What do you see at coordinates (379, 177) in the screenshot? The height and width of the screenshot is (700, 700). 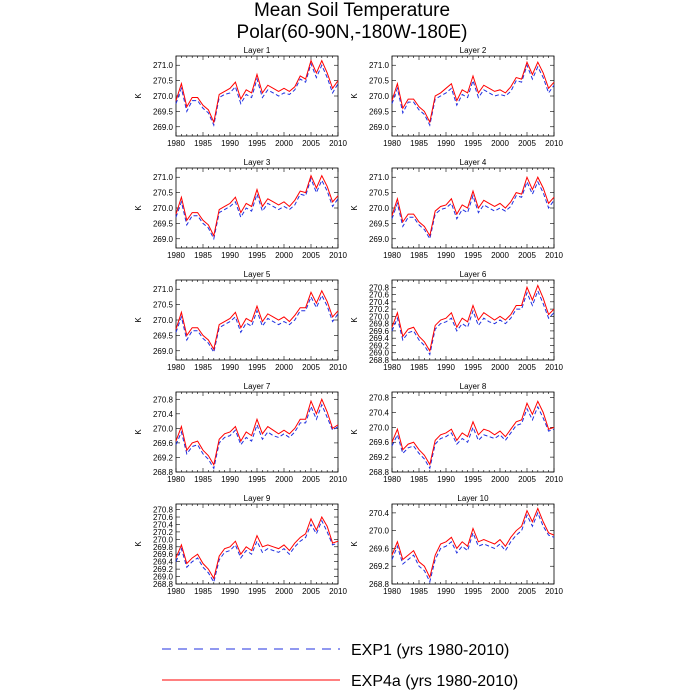 I see `panel-layer-4-ytick-label: 271.0` at bounding box center [379, 177].